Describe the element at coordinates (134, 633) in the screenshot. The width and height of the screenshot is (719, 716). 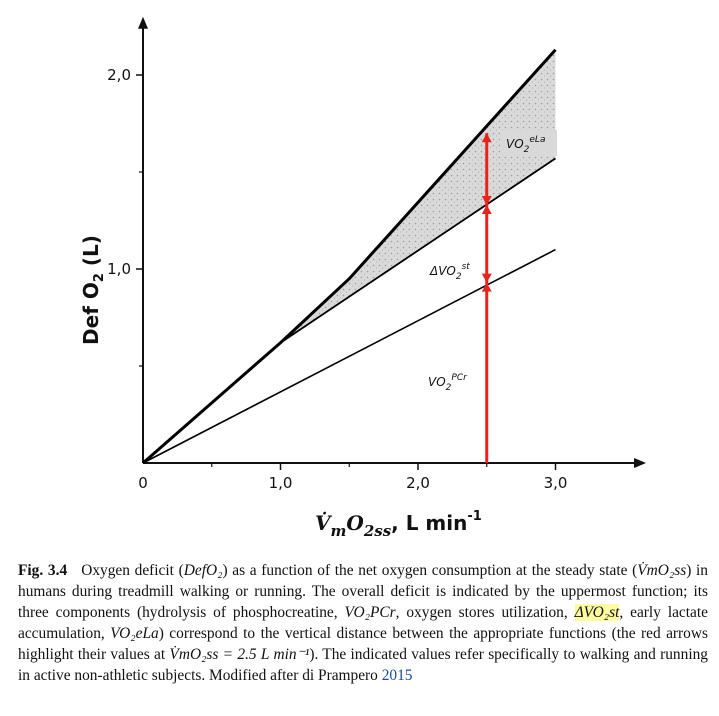
I see `caption-vo2ela: VO₂eLa` at that location.